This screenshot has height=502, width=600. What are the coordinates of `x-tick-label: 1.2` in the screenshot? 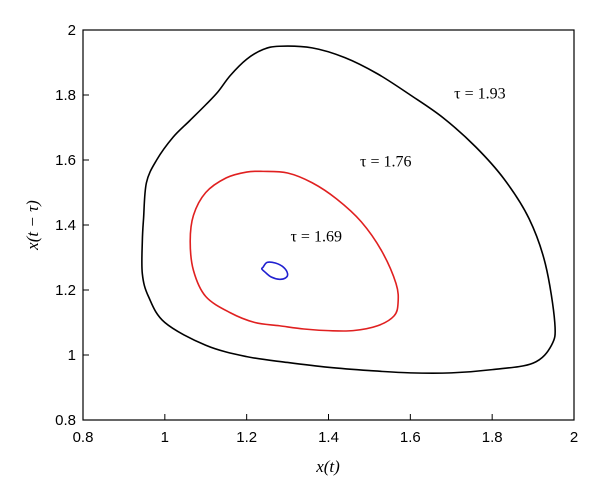 It's located at (246, 437).